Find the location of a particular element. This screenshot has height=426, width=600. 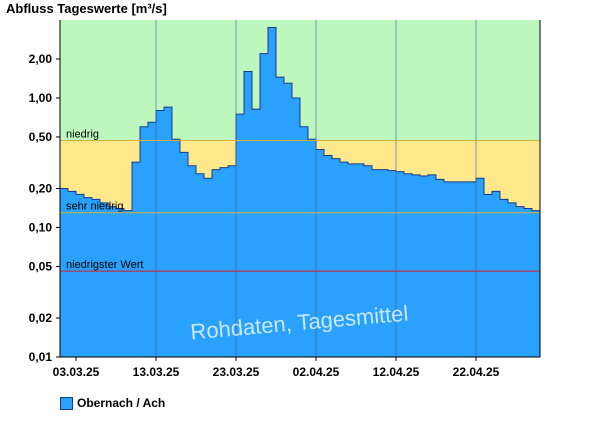

y-tick-label: 0,10 is located at coordinates (41, 227).